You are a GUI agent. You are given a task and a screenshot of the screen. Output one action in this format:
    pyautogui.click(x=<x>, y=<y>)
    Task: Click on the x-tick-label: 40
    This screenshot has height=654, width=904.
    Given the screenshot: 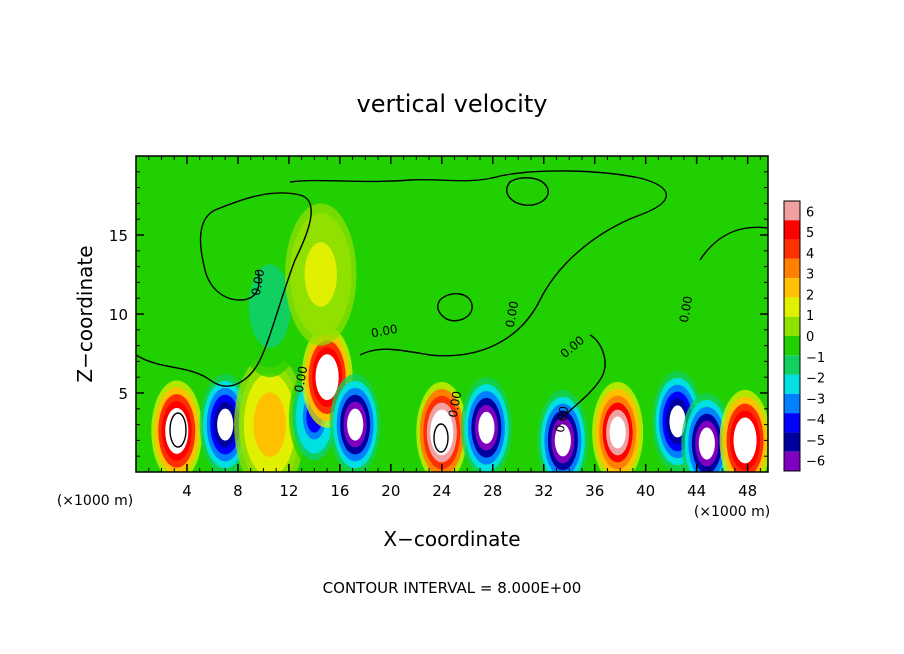 What is the action you would take?
    pyautogui.click(x=645, y=491)
    